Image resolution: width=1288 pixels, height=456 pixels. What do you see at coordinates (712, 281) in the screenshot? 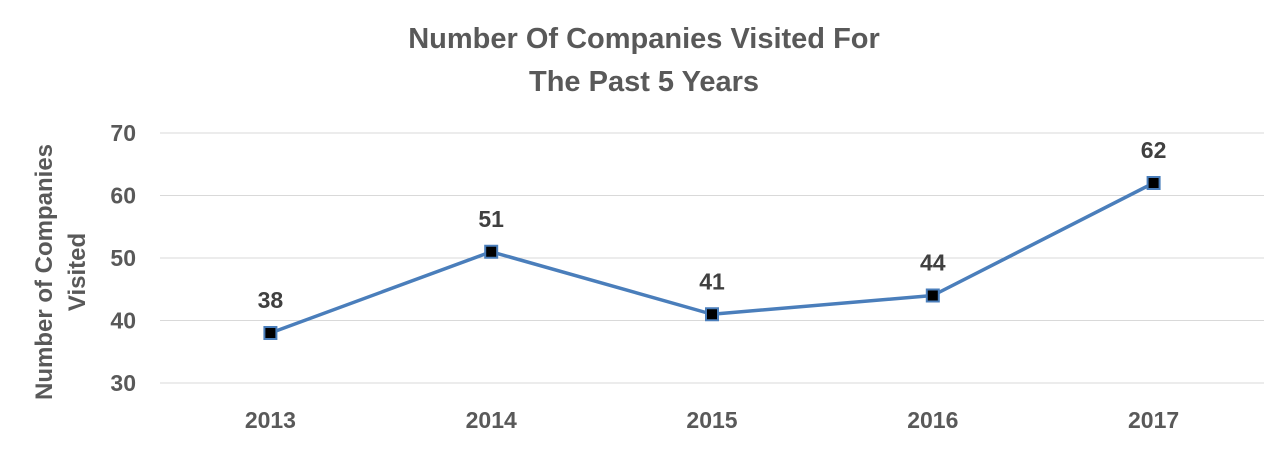
I see `data-label: 41` at bounding box center [712, 281].